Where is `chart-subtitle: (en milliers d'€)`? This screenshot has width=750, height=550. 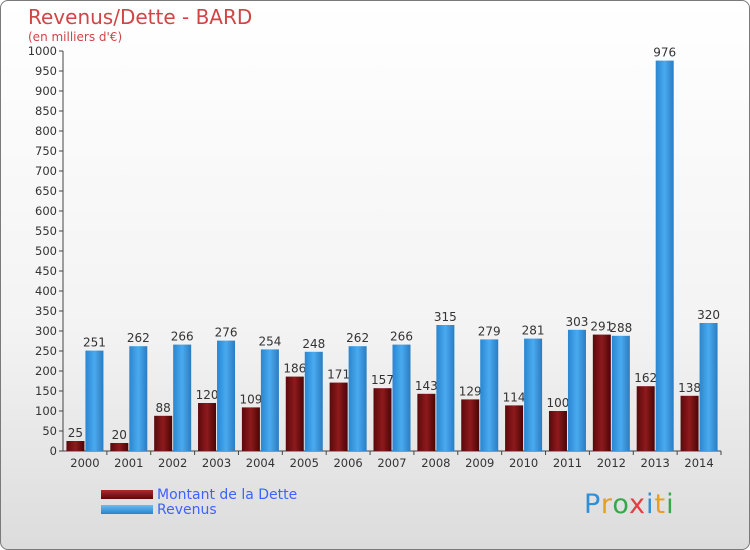
chart-subtitle: (en milliers d'€) is located at coordinates (75, 37).